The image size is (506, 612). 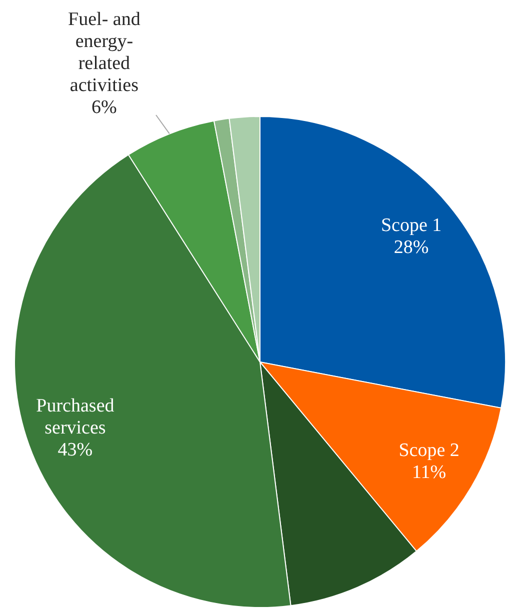 What do you see at coordinates (75, 450) in the screenshot?
I see `data-label: 43%` at bounding box center [75, 450].